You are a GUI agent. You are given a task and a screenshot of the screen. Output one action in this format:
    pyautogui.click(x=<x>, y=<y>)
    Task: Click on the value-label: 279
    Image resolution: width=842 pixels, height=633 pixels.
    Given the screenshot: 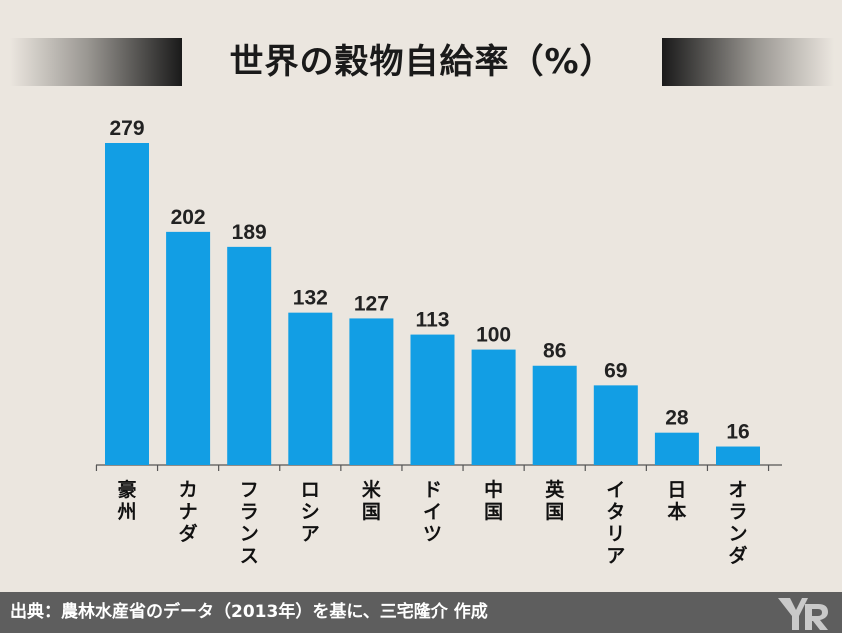 What is the action you would take?
    pyautogui.click(x=126, y=128)
    